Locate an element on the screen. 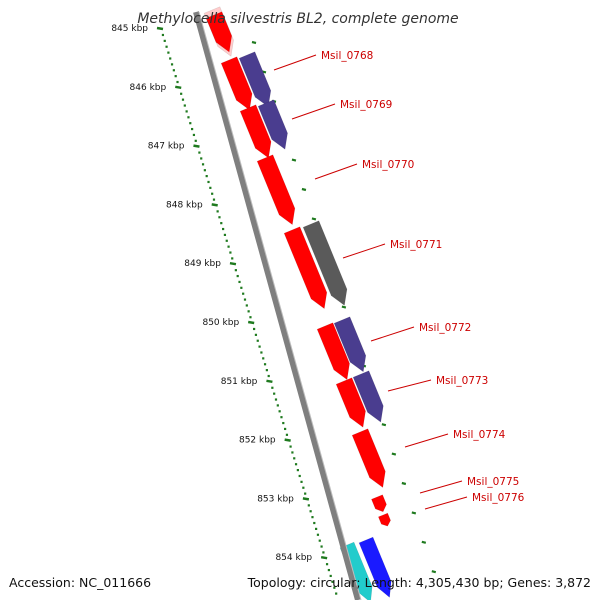 The width and height of the screenshot is (600, 600). gene-label-msil-0771: Msil_0771 is located at coordinates (416, 245).